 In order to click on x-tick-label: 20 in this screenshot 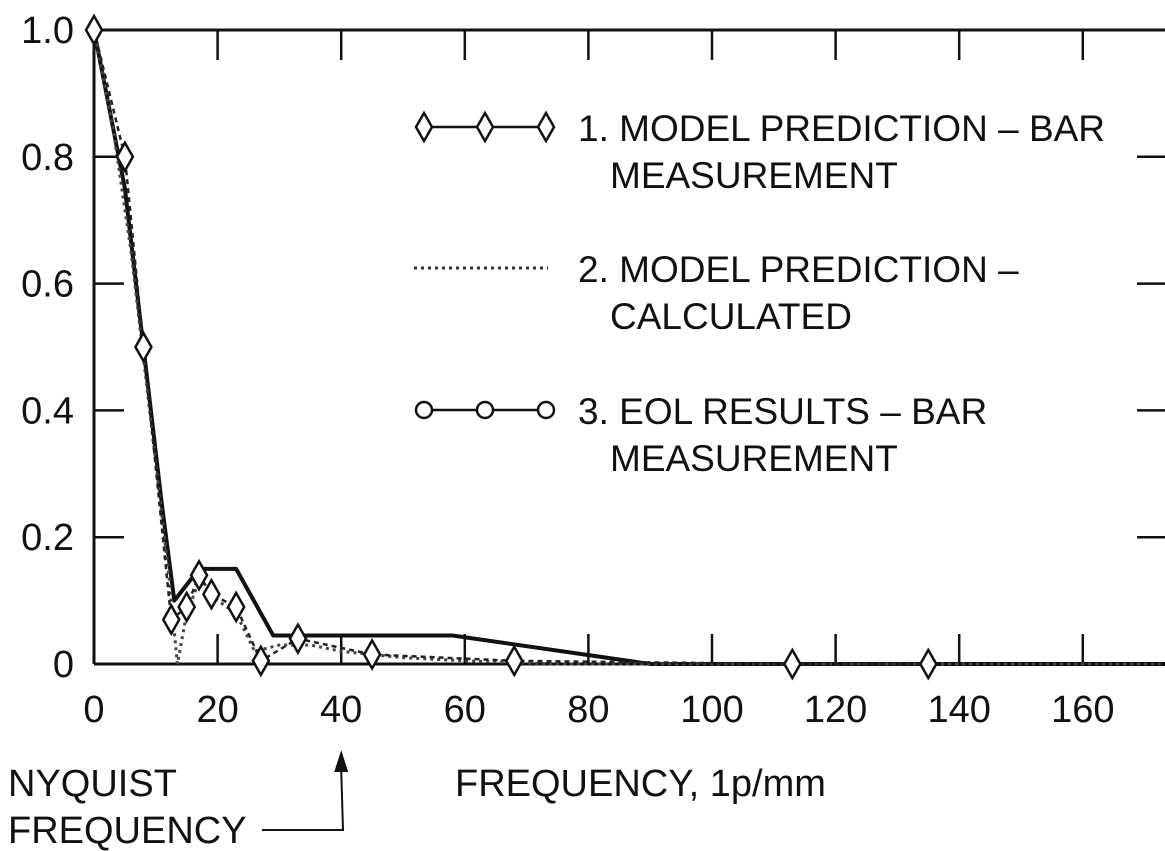, I will do `click(217, 710)`.